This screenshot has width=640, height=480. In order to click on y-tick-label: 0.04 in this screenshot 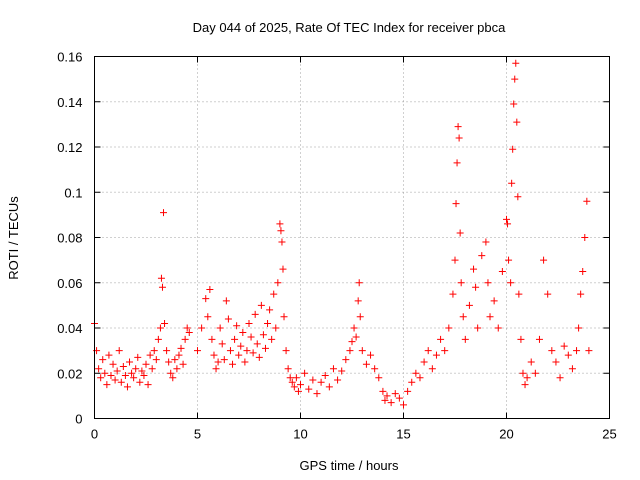, I will do `click(69, 328)`.